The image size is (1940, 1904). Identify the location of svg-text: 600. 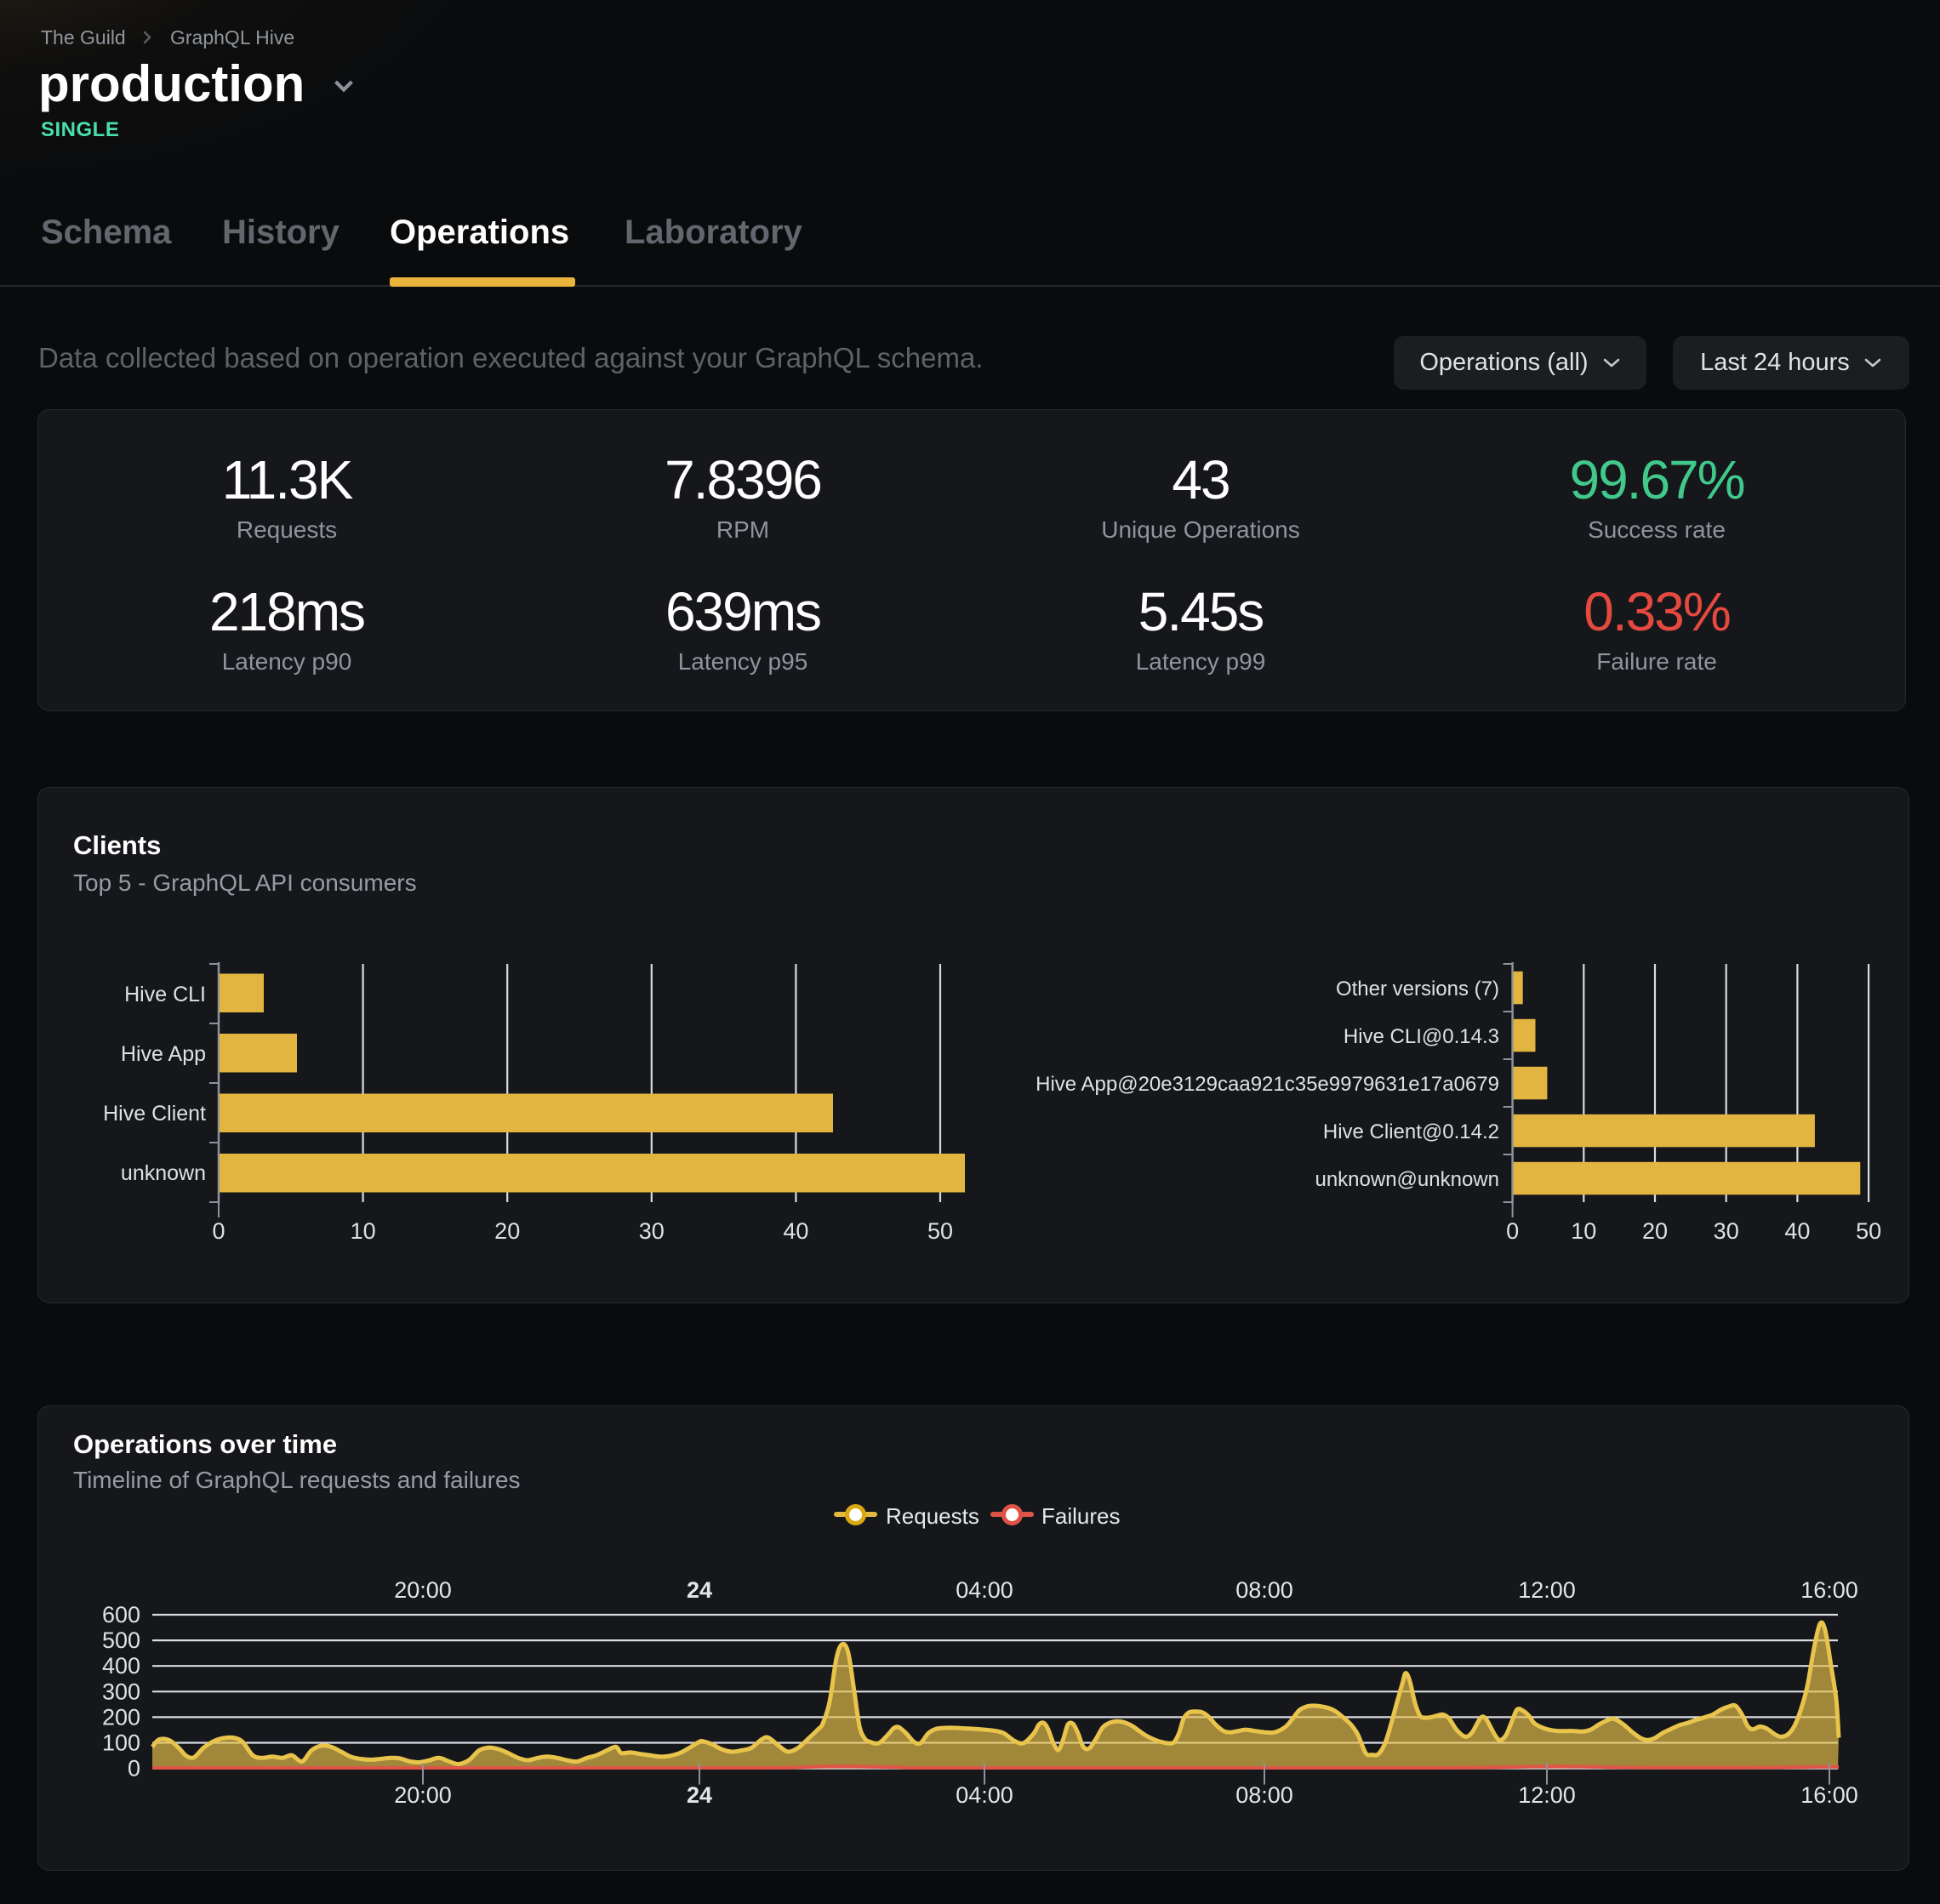
(121, 1615).